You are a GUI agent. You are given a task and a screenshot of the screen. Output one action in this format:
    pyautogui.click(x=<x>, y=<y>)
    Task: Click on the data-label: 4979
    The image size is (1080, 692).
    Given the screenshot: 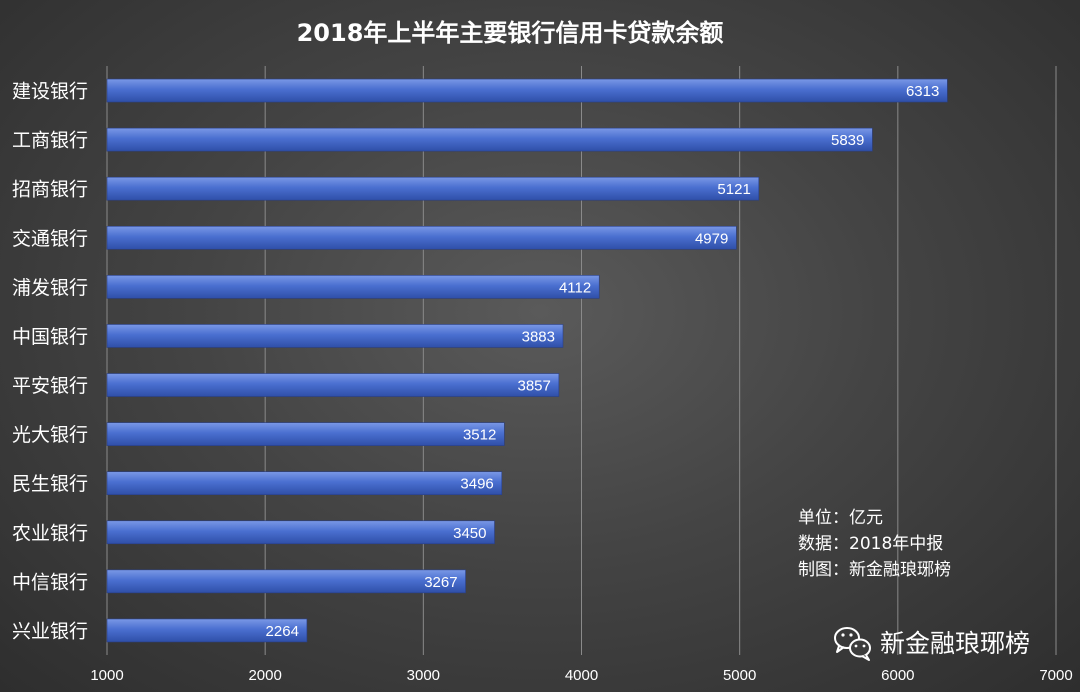 What is the action you would take?
    pyautogui.click(x=711, y=238)
    